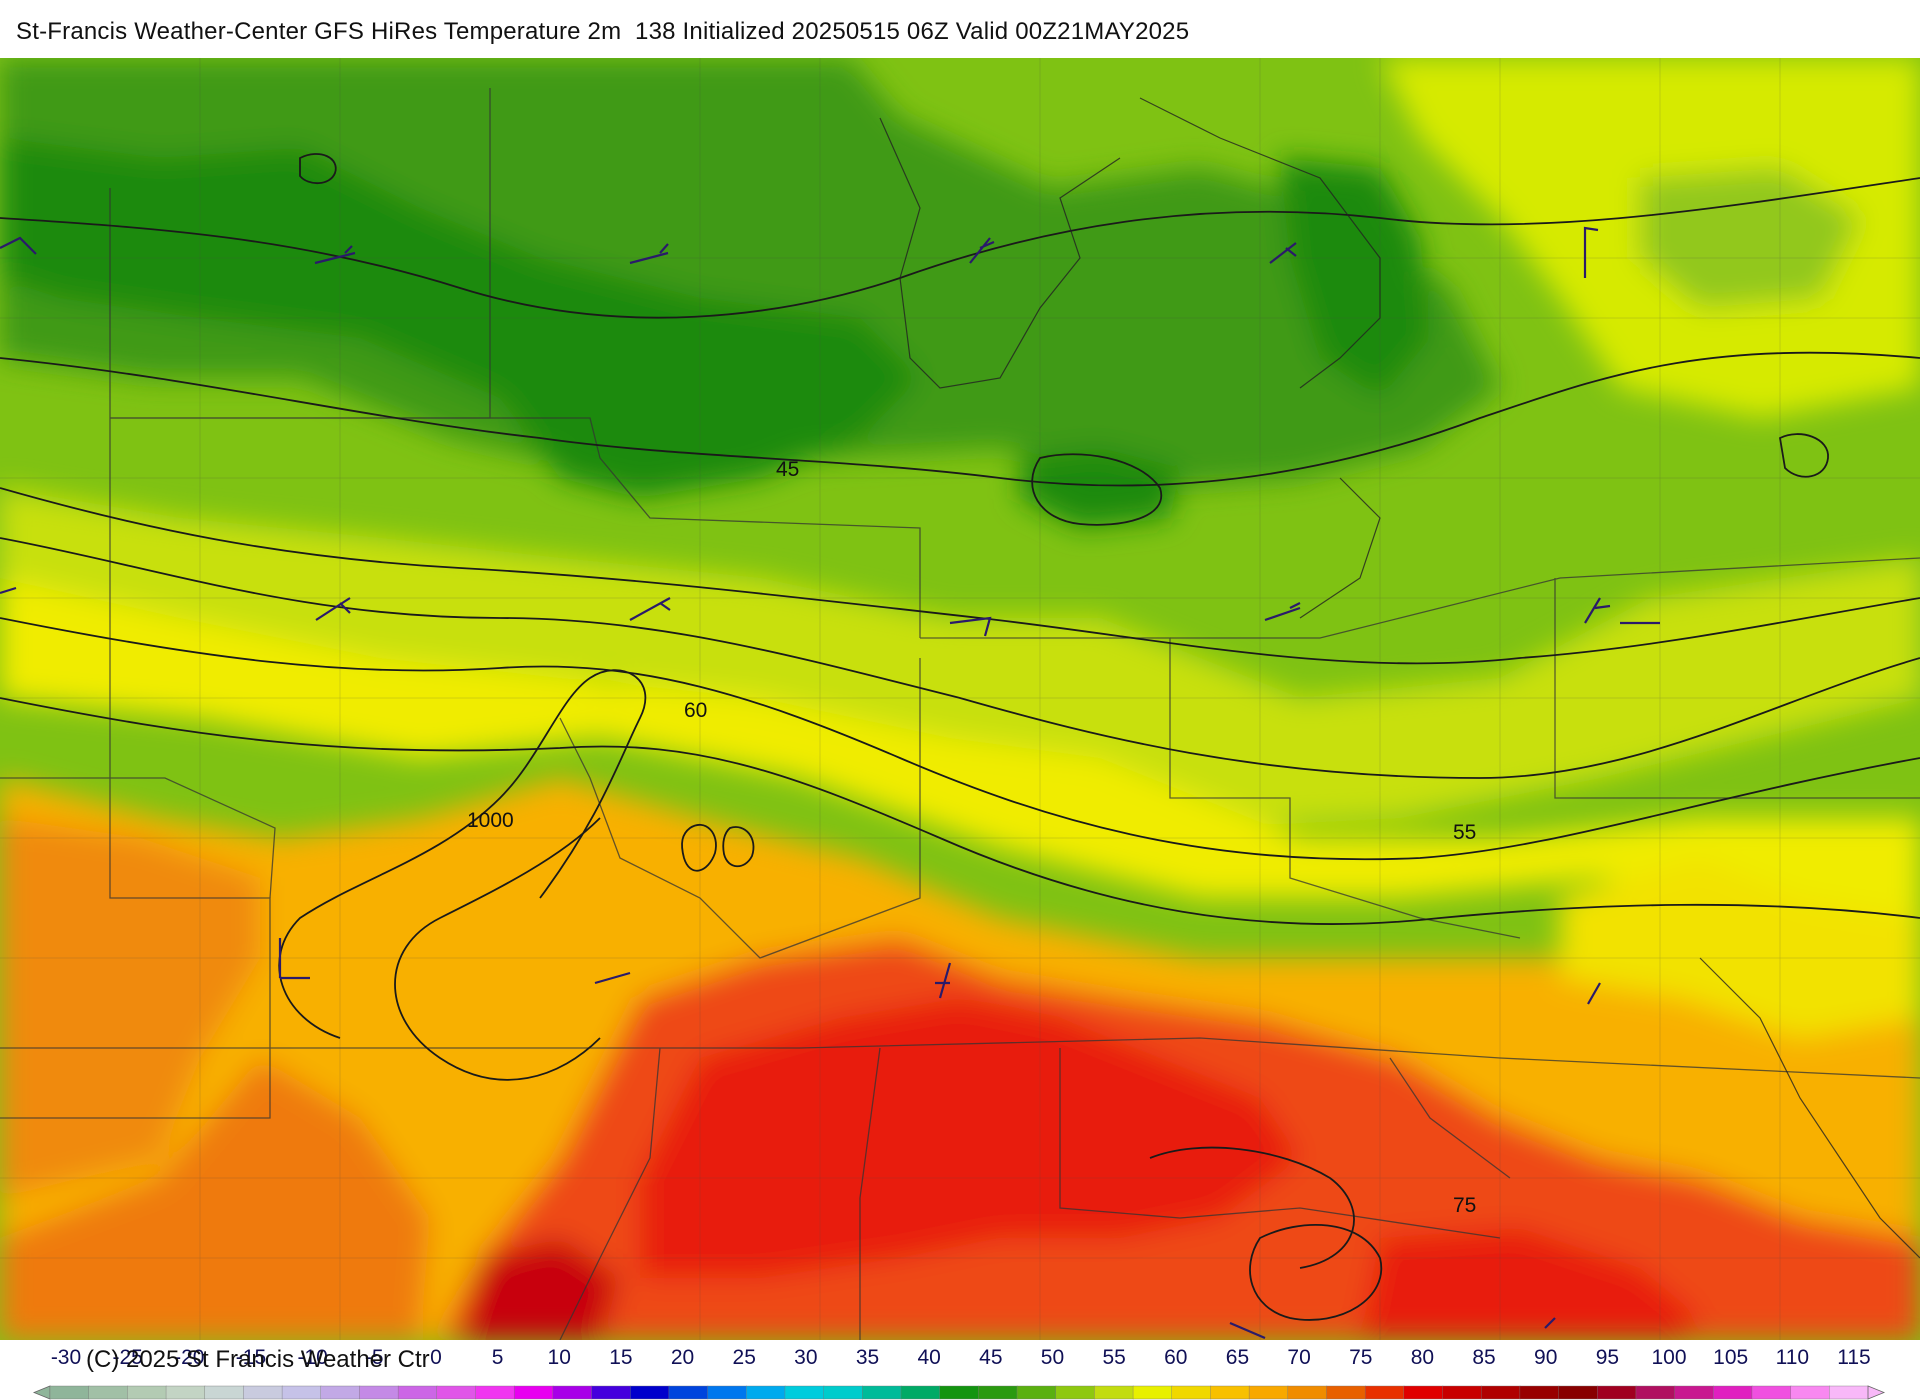 The height and width of the screenshot is (1400, 1920). I want to click on colorbar-tick-label: 70, so click(1298, 1357).